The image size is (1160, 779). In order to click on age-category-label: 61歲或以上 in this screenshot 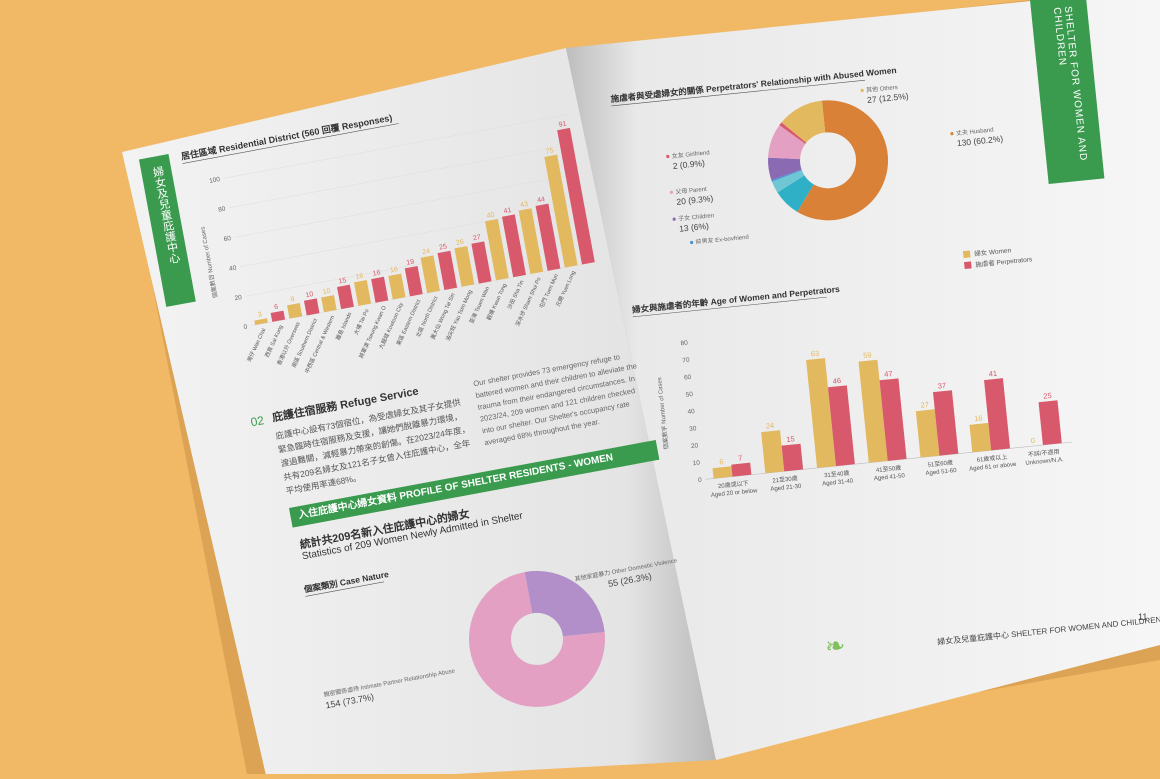, I will do `click(991, 458)`.